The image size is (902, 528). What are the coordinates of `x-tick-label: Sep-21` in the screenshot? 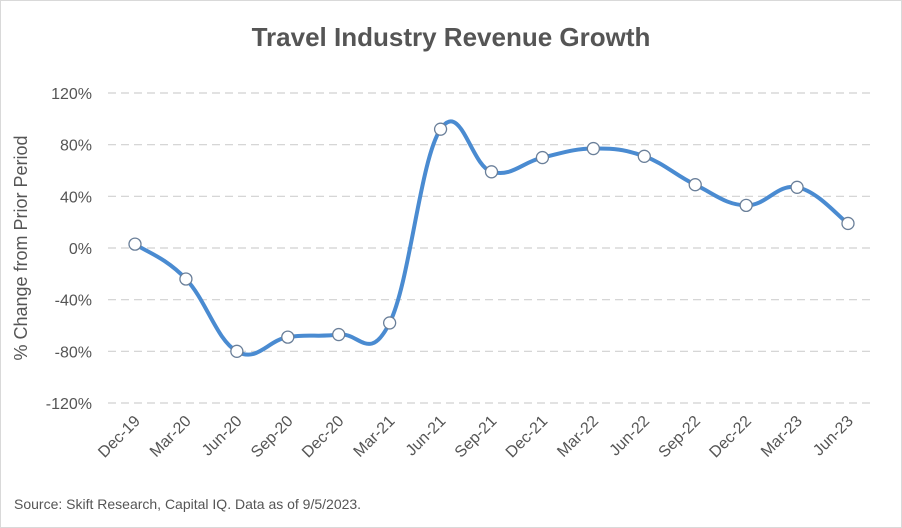 It's located at (476, 437).